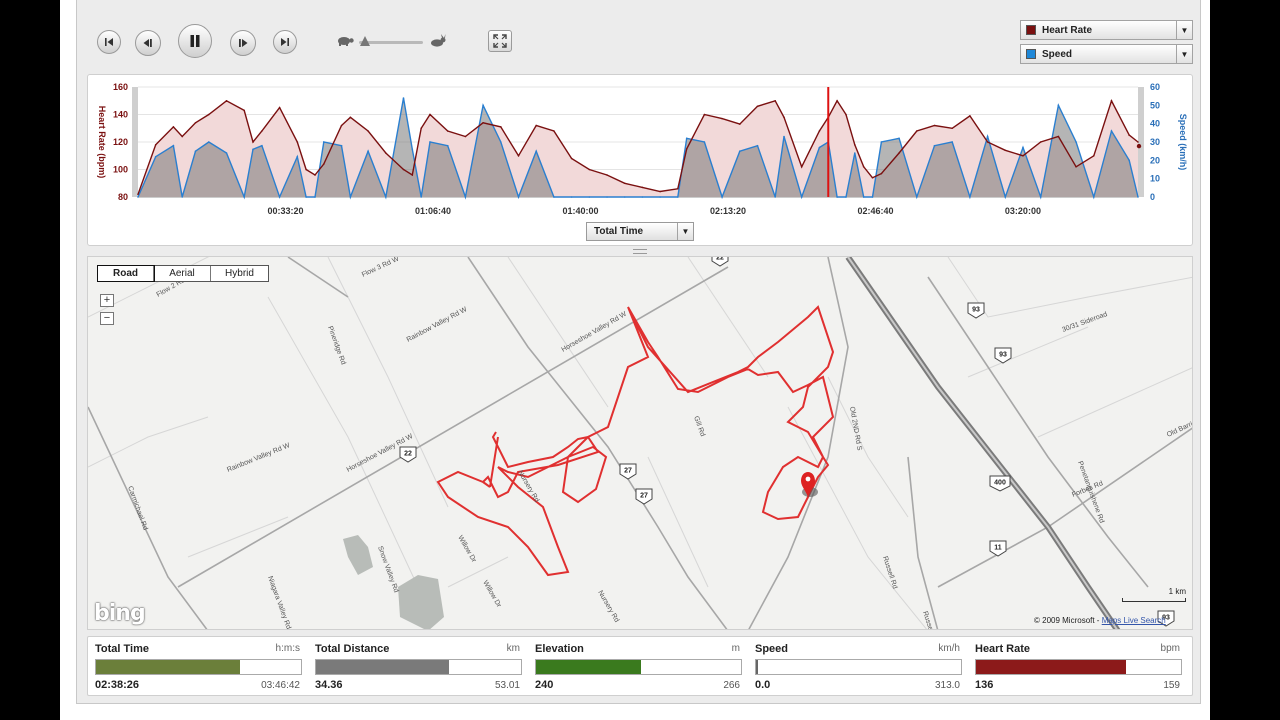 This screenshot has height=720, width=1280. What do you see at coordinates (352, 649) in the screenshot?
I see `stat-name: Total Distance` at bounding box center [352, 649].